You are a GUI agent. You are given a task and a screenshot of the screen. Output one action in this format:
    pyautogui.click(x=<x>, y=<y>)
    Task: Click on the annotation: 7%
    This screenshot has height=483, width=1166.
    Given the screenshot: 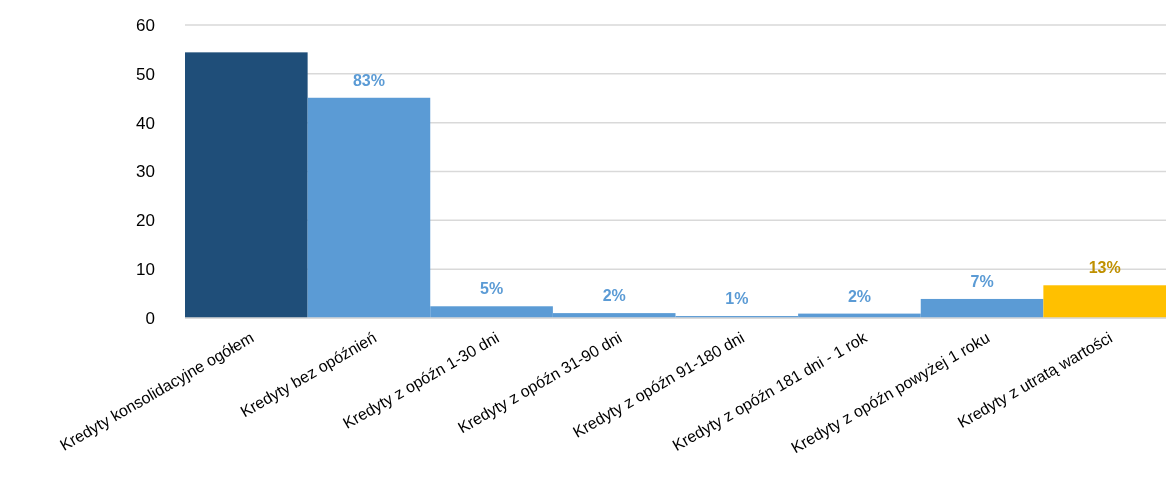 What is the action you would take?
    pyautogui.click(x=982, y=281)
    